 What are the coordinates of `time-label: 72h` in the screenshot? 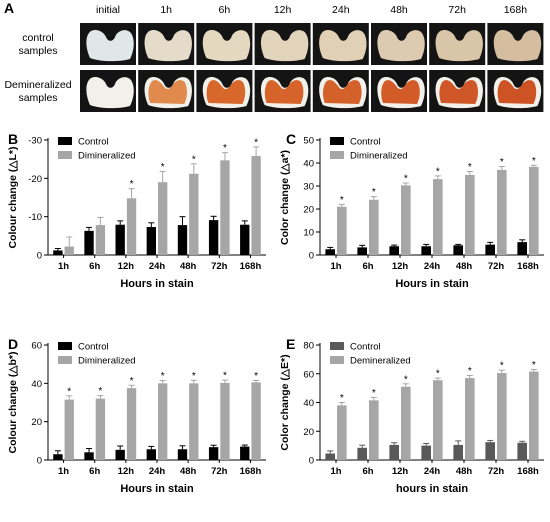 It's located at (457, 10).